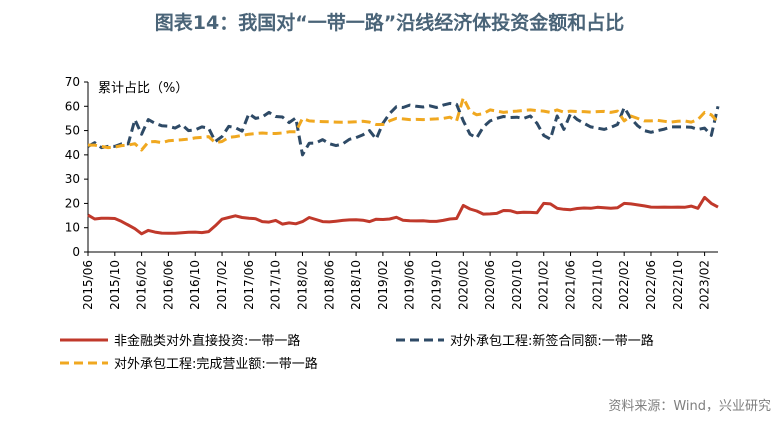 This screenshot has width=779, height=421. I want to click on source-note: 资料来源：Wind，兴业研究, so click(689, 406).